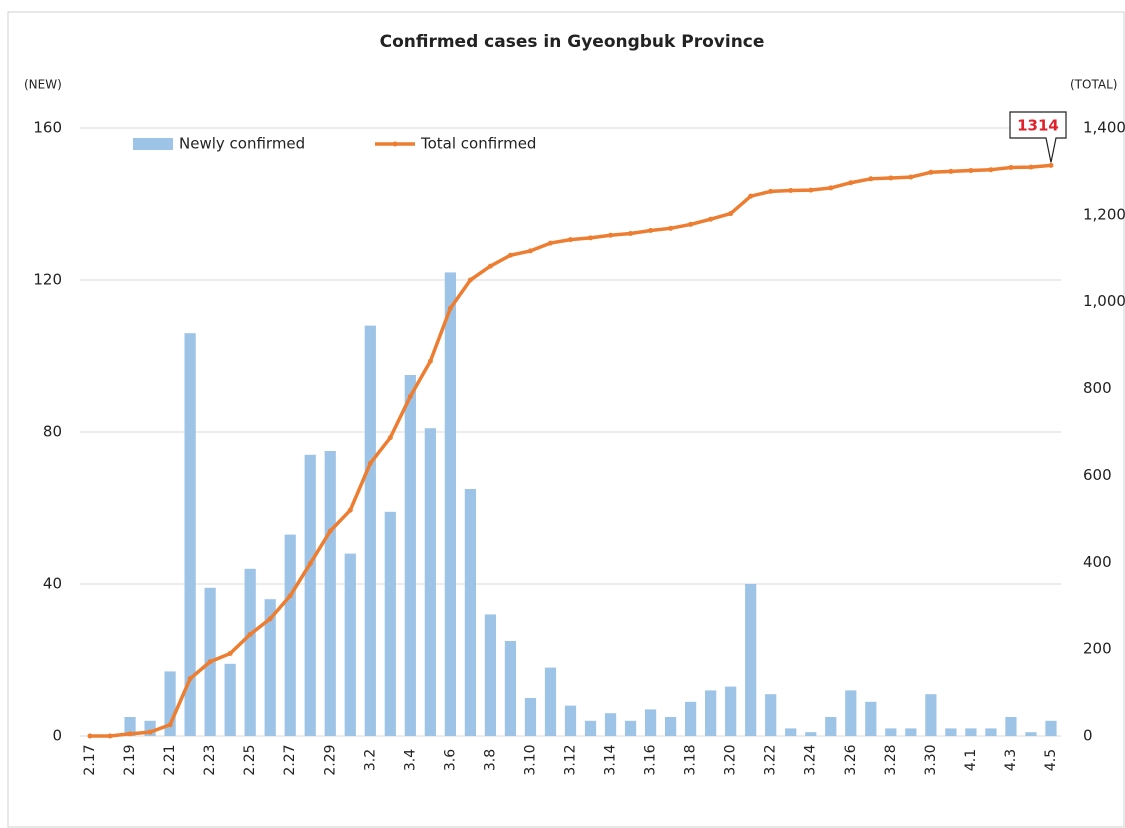 This screenshot has height=828, width=1125. Describe the element at coordinates (571, 759) in the screenshot. I see `x-tick-label: 3.12` at that location.